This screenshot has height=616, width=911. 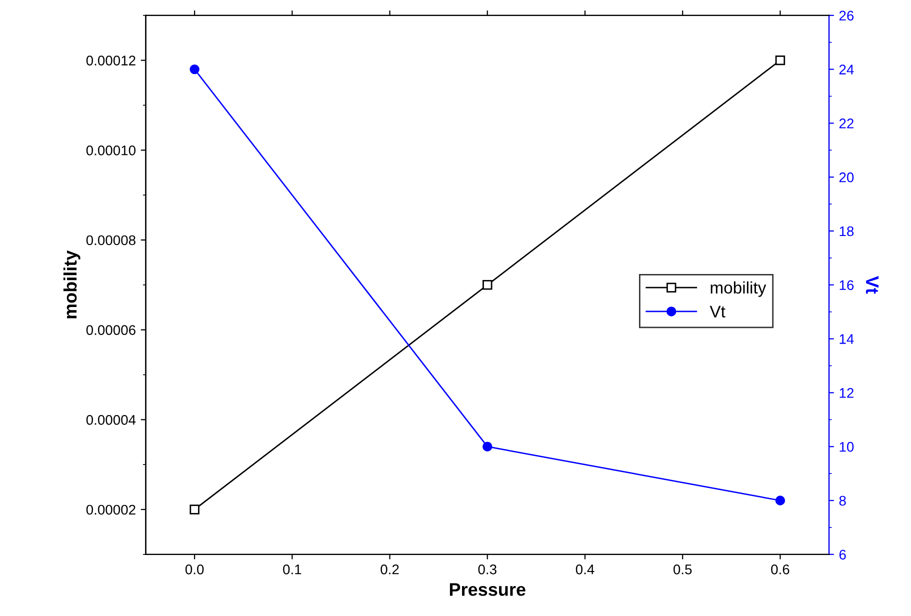 I want to click on y2-tick-label: 12, so click(x=847, y=393).